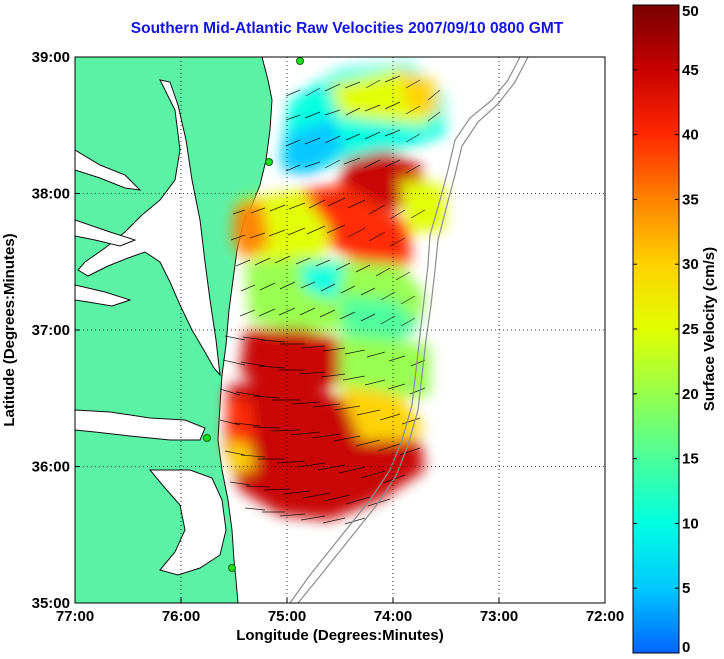  What do you see at coordinates (149, 228) in the screenshot?
I see `chesapeake-bay` at bounding box center [149, 228].